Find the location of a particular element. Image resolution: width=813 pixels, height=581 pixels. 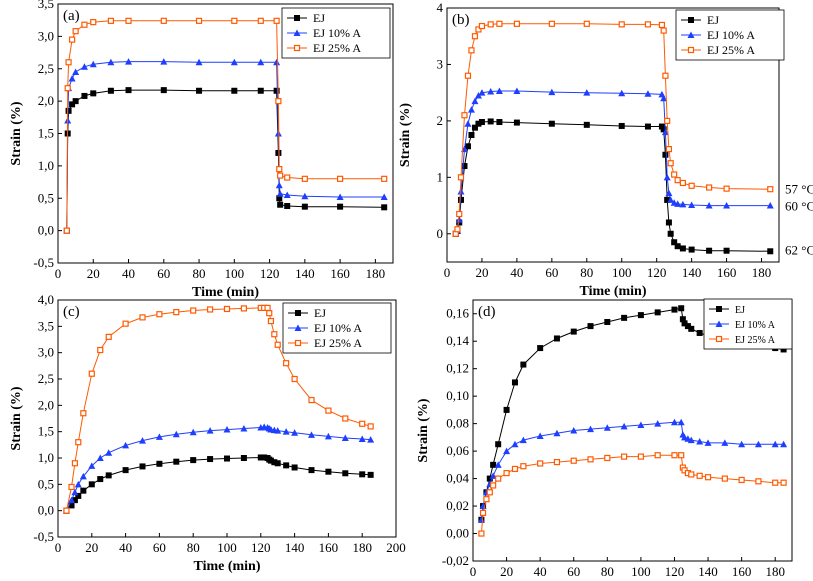

legend-label: EJ 10% A is located at coordinates (337, 33).